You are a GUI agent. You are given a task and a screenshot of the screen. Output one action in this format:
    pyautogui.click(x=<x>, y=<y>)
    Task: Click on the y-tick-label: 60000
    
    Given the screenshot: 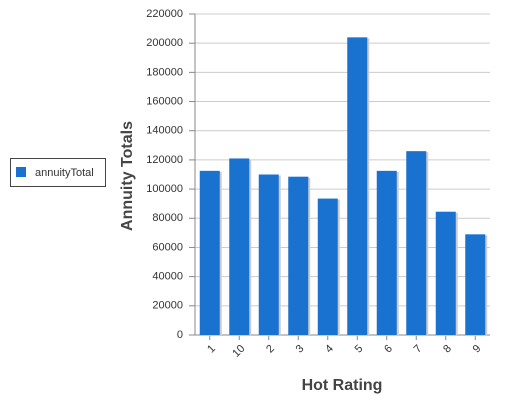 What is the action you would take?
    pyautogui.click(x=167, y=247)
    